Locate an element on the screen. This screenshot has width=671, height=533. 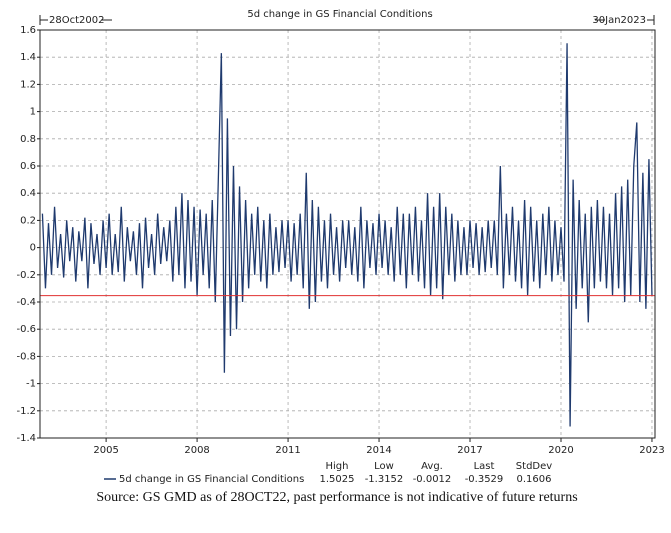
stat-header: StdDev is located at coordinates (534, 466).